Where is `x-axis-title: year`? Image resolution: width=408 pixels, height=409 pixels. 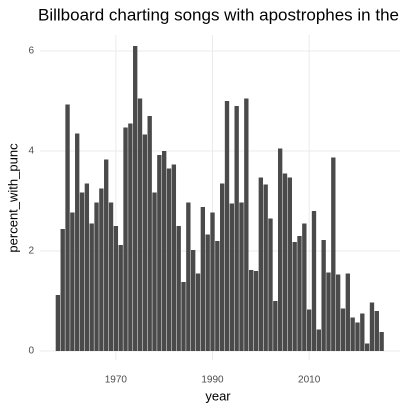
x-axis-title: year is located at coordinates (218, 395).